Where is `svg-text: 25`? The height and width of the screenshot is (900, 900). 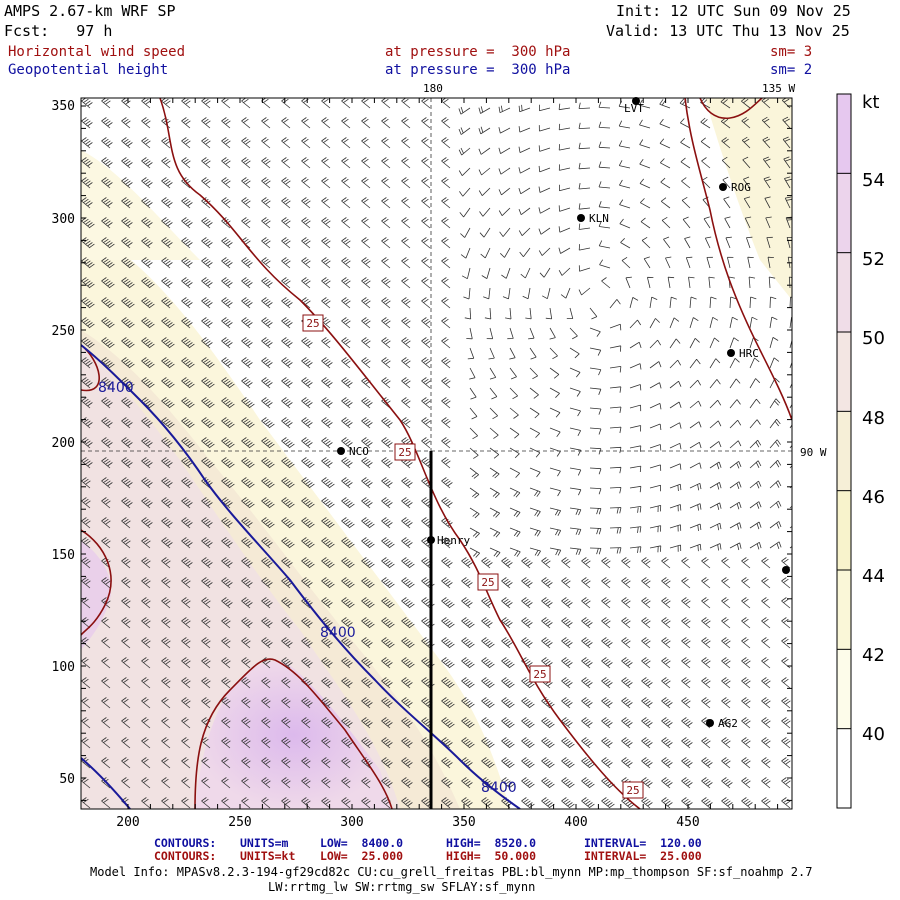 svg-text: 25 is located at coordinates (487, 582).